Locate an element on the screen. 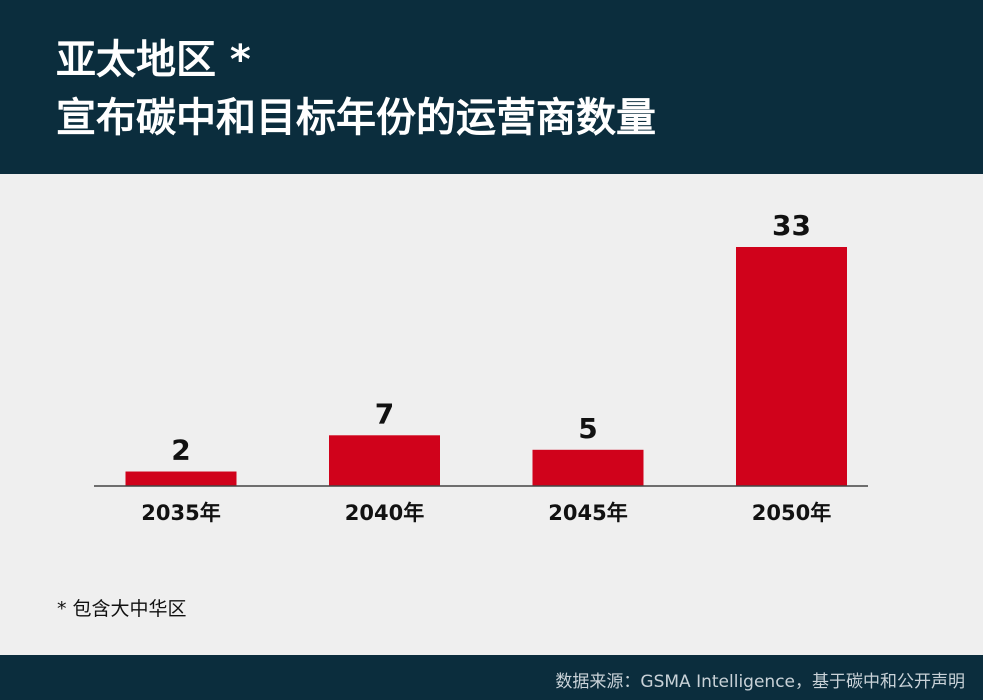  source-note: 数据来源：GSMA Intelligence，基于碳中和公开声明 is located at coordinates (760, 682).